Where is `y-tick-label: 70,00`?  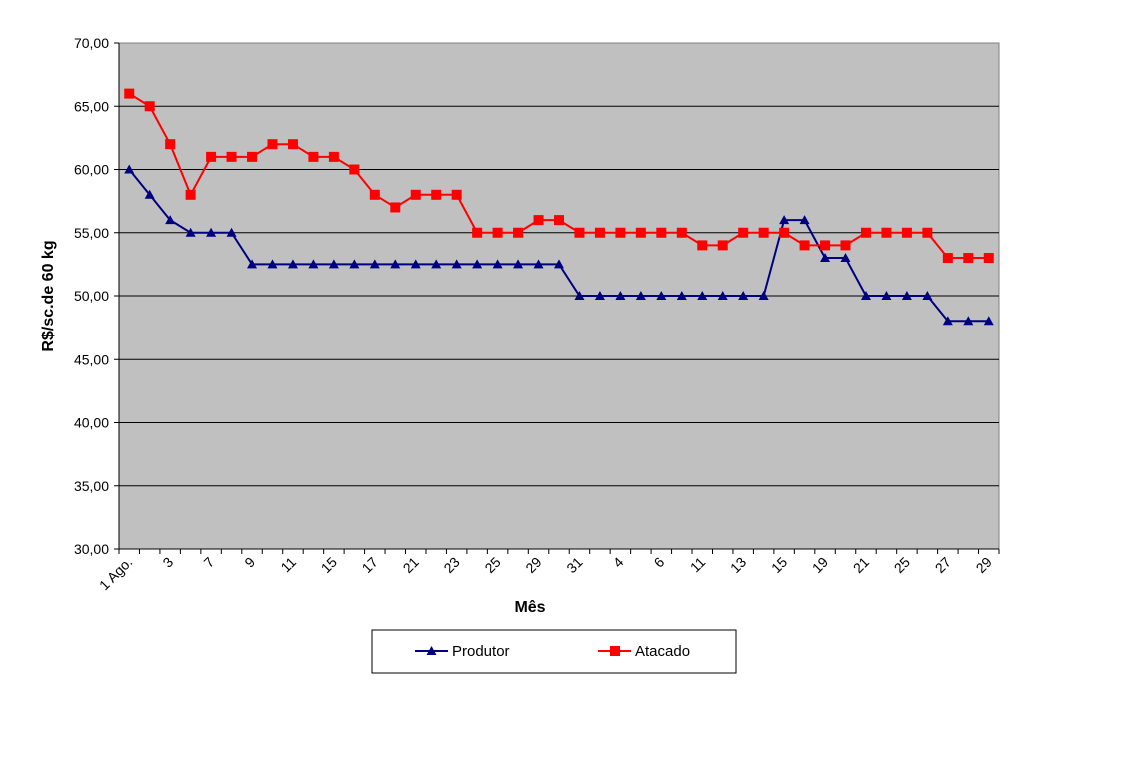
y-tick-label: 70,00 is located at coordinates (91, 43).